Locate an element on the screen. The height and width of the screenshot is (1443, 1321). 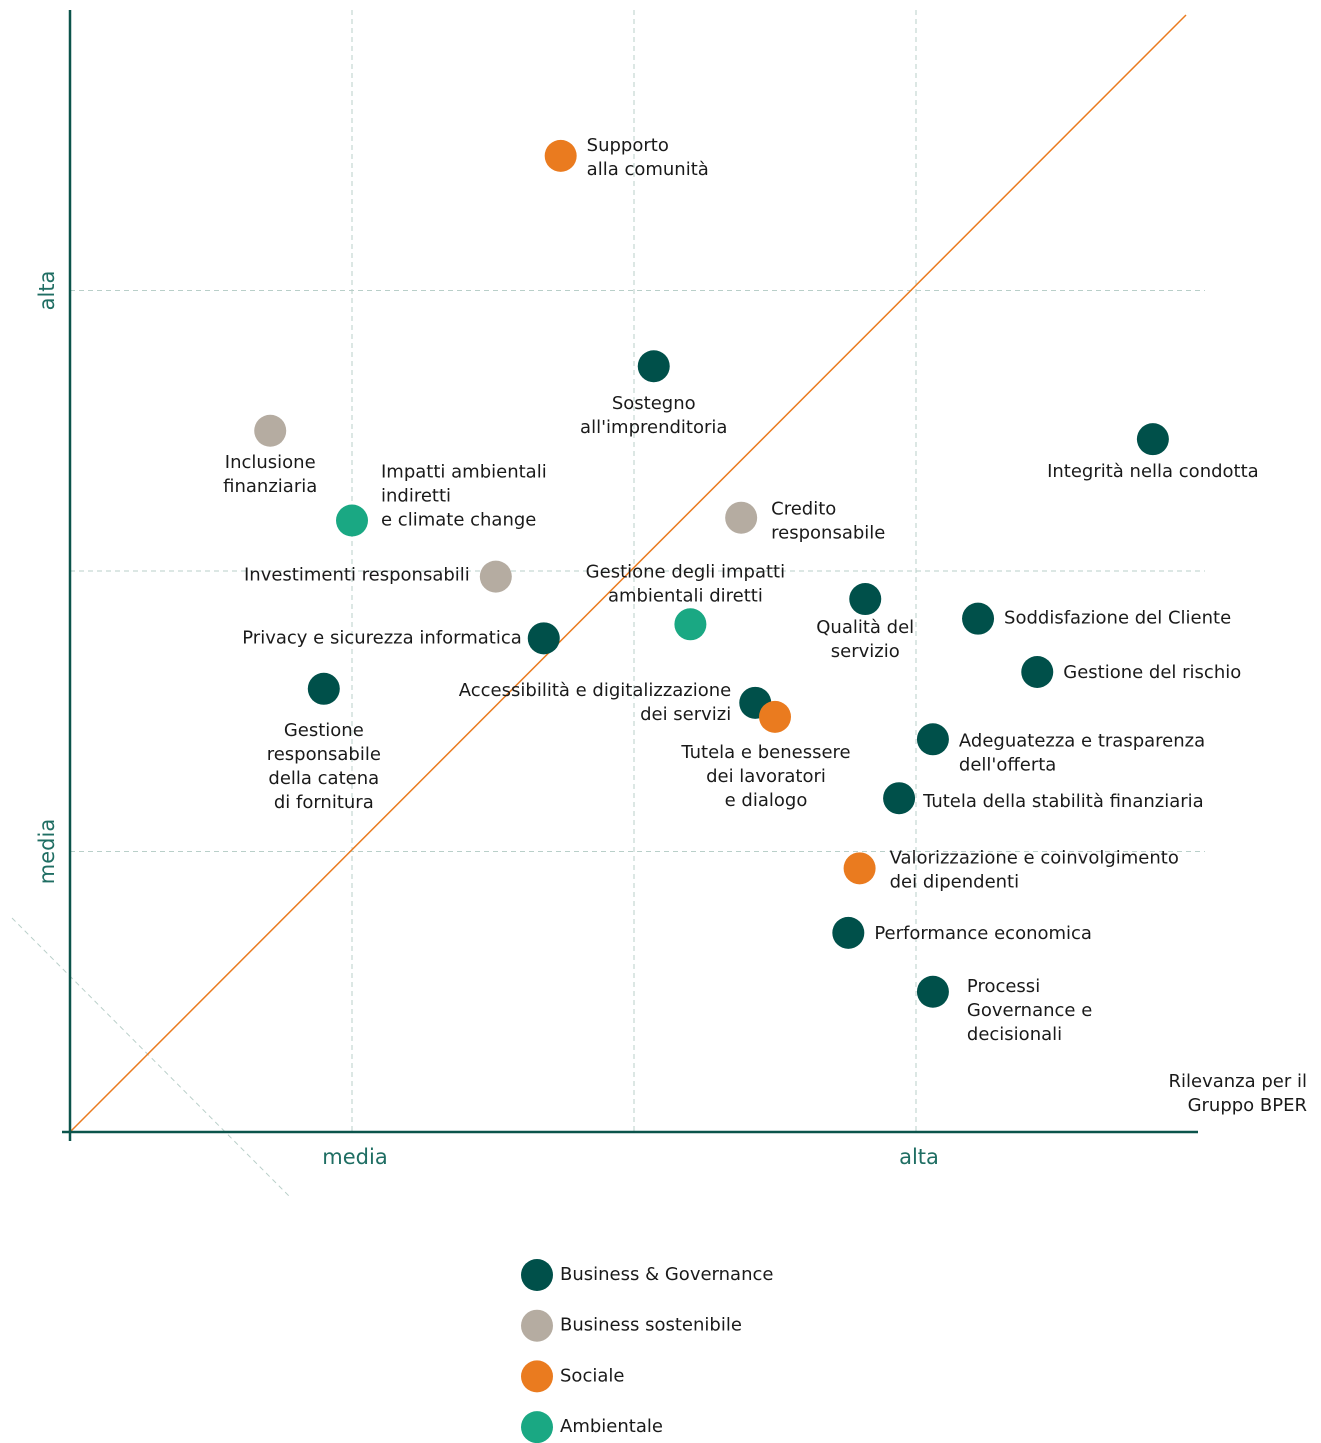
point-label: Qualità del servizio is located at coordinates (865, 639).